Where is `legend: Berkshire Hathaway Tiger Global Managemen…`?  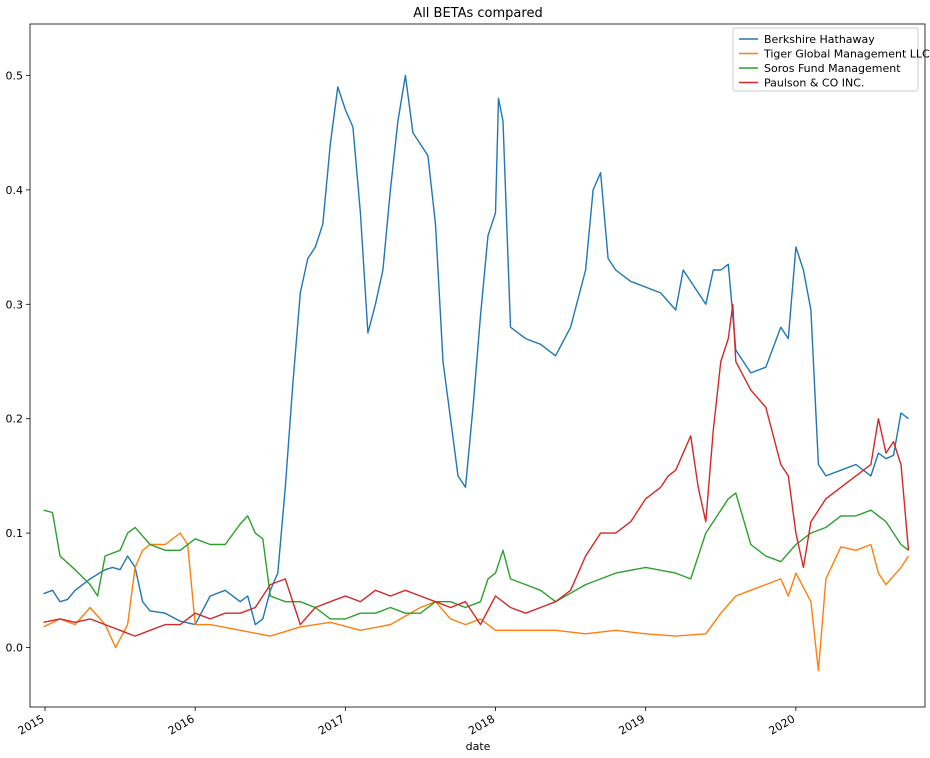 legend: Berkshire Hathaway Tiger Global Managemen… is located at coordinates (831, 59).